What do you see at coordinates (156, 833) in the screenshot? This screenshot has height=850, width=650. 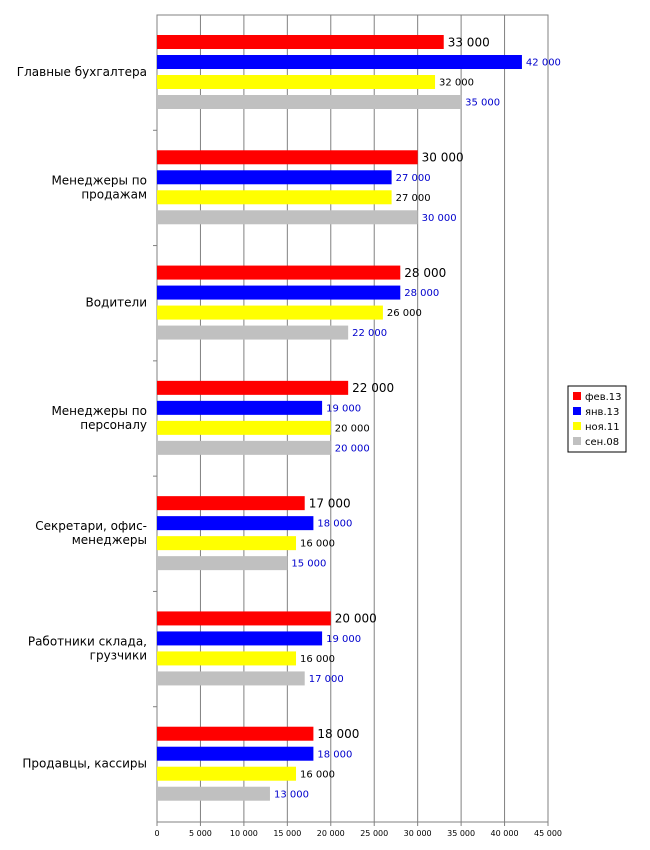 I see `x-tick-label: 0` at bounding box center [156, 833].